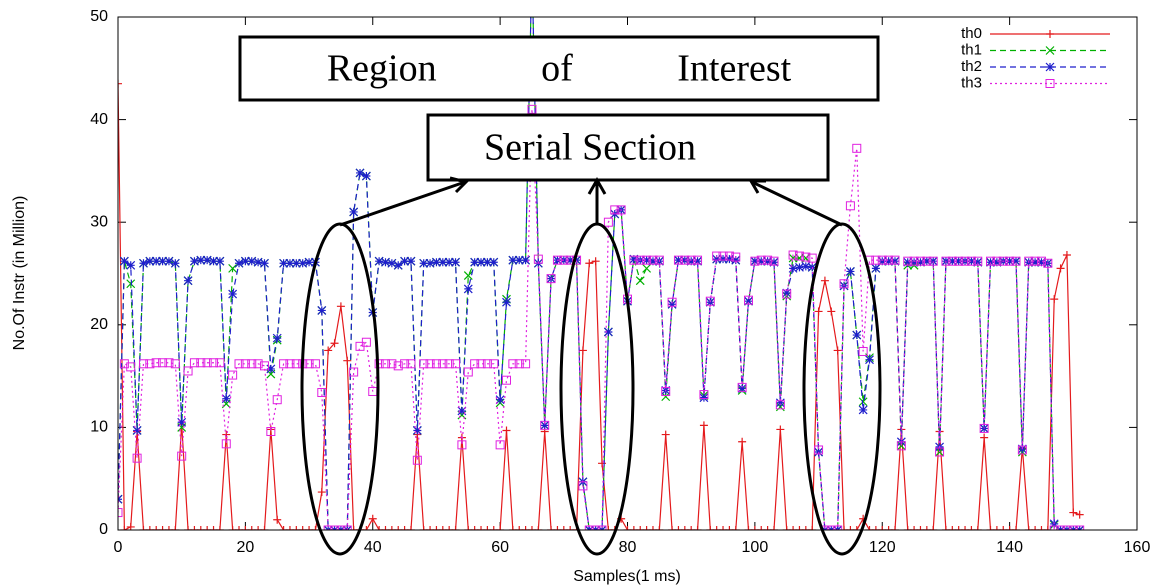  What do you see at coordinates (99, 221) in the screenshot?
I see `y-tick-label: 30` at bounding box center [99, 221].